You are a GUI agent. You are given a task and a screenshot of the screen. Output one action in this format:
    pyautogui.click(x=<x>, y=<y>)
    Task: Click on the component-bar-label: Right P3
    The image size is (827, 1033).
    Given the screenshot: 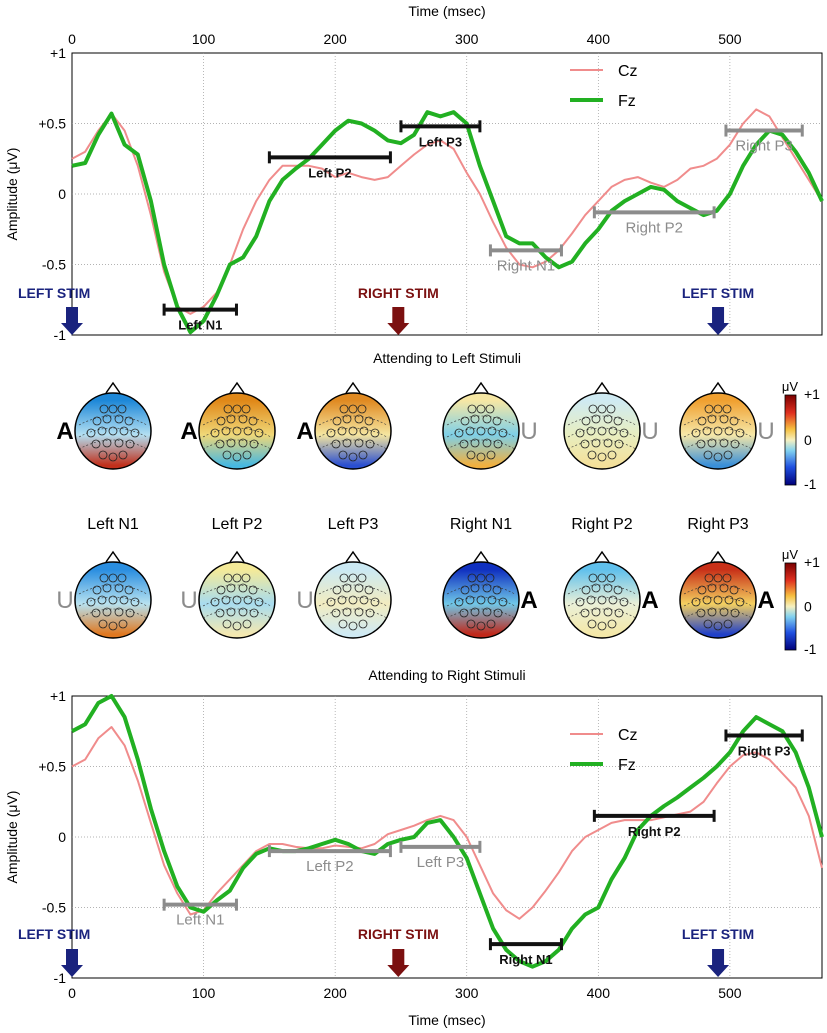 What is the action you would take?
    pyautogui.click(x=764, y=750)
    